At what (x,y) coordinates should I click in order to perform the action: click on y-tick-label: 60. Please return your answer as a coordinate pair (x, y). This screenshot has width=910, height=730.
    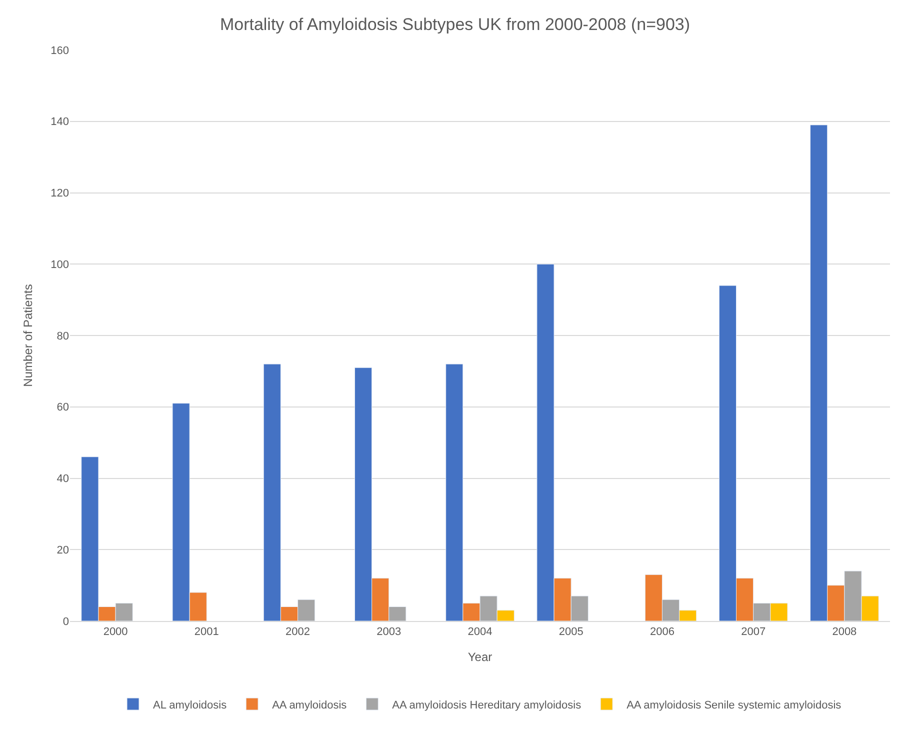
    Looking at the image, I should click on (62, 408).